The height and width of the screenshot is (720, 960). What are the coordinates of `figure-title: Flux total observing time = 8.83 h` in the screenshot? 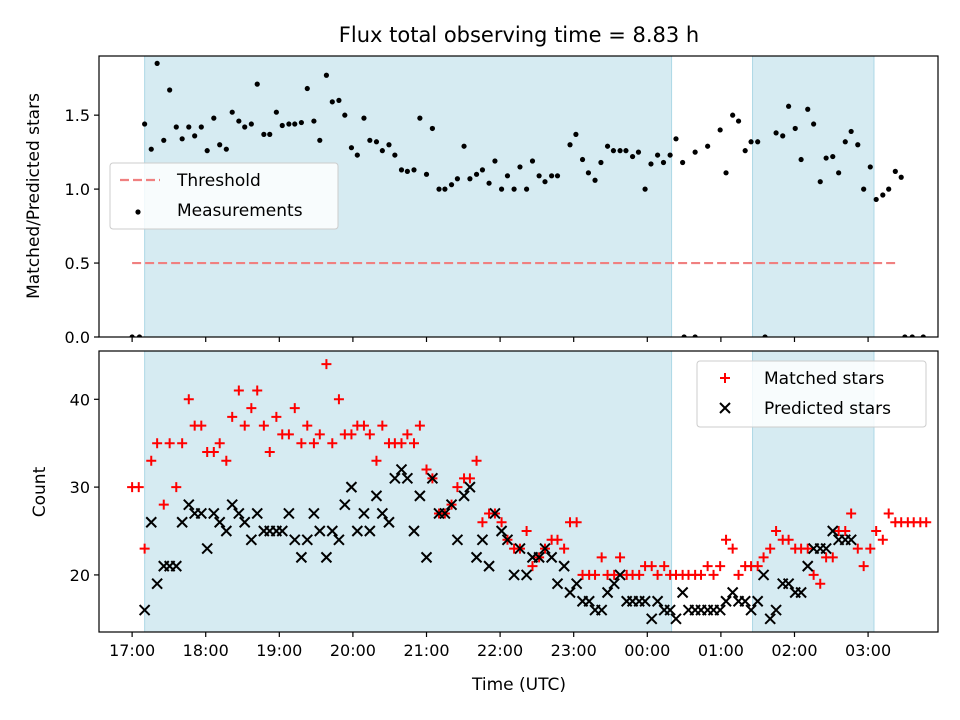 It's located at (519, 35).